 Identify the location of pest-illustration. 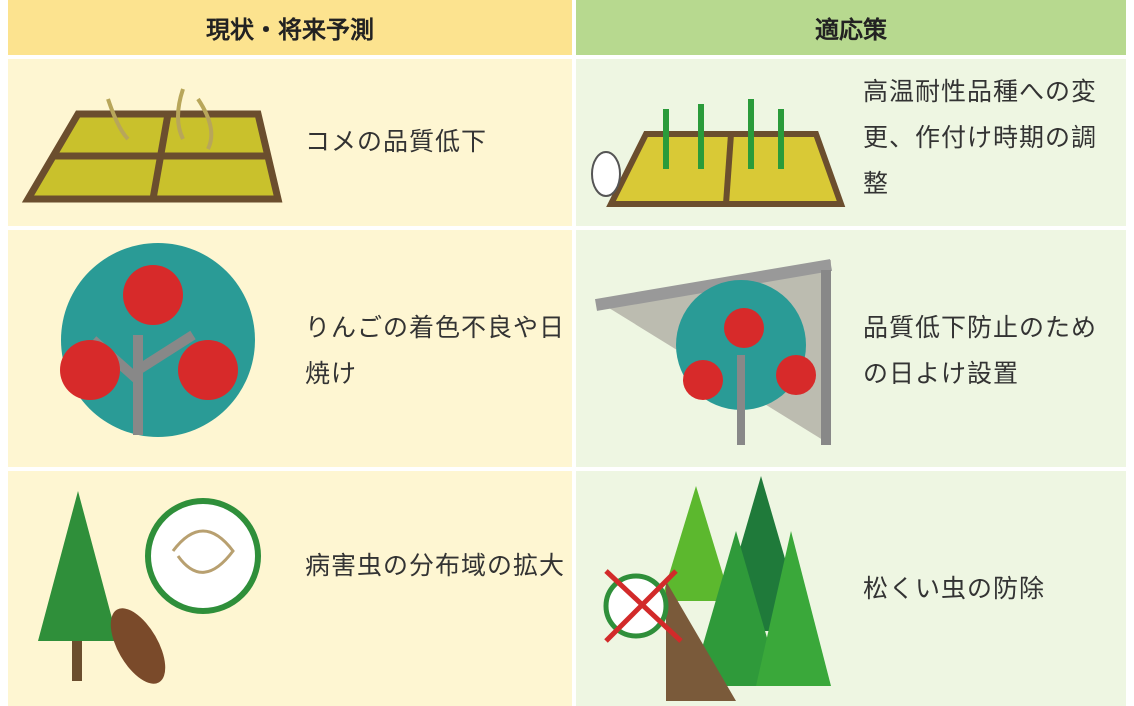
(149, 587).